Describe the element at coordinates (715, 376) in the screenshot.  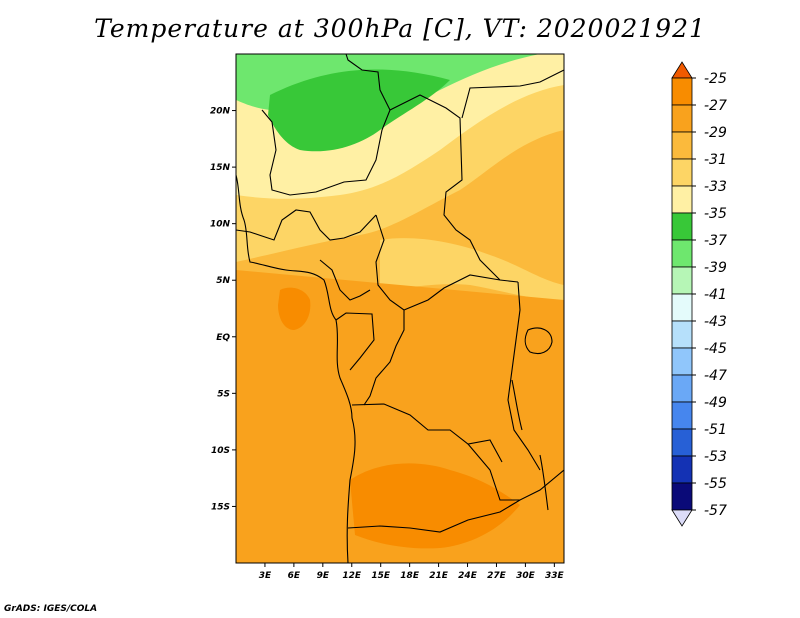
I see `colorbar-label: -47` at that location.